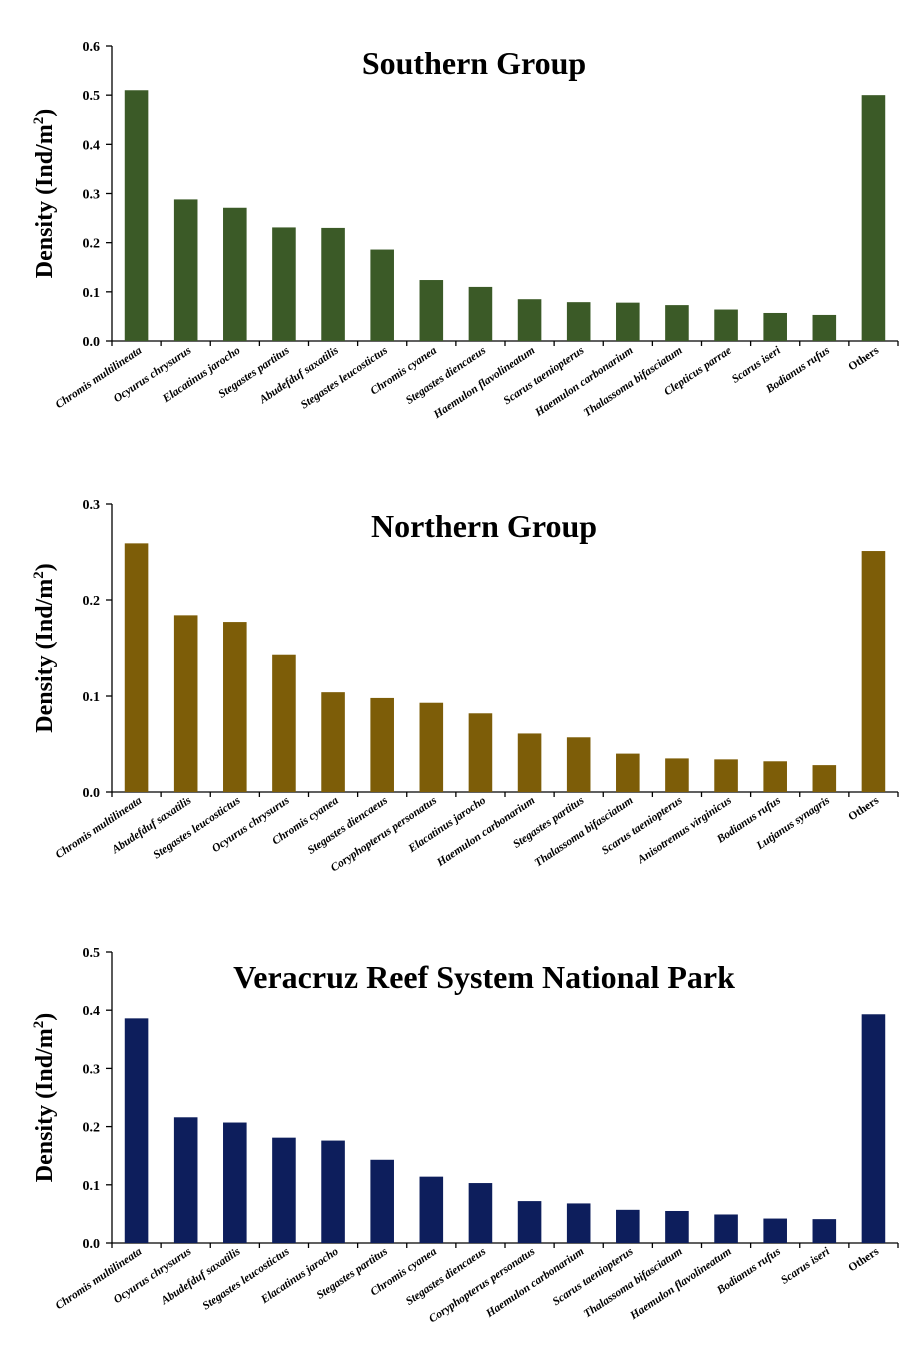  What do you see at coordinates (92, 47) in the screenshot?
I see `y-tick-label: 0.6` at bounding box center [92, 47].